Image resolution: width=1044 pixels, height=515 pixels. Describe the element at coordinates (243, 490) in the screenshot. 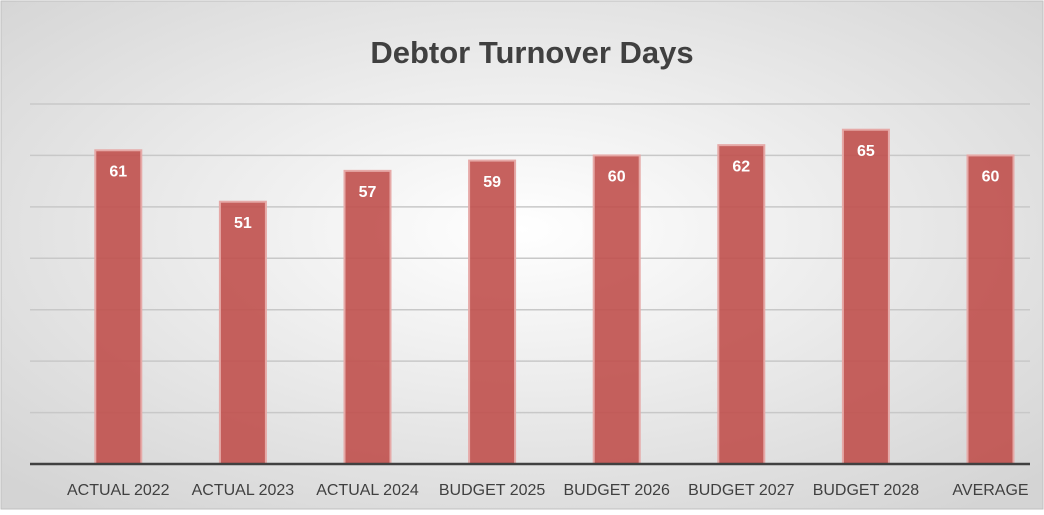

I see `x-tick-label: ACTUAL 2023` at that location.